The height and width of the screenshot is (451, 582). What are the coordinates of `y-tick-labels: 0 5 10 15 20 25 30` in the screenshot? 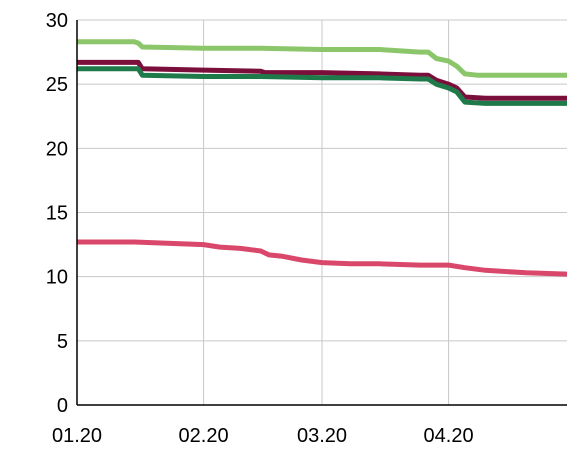 It's located at (57, 213).